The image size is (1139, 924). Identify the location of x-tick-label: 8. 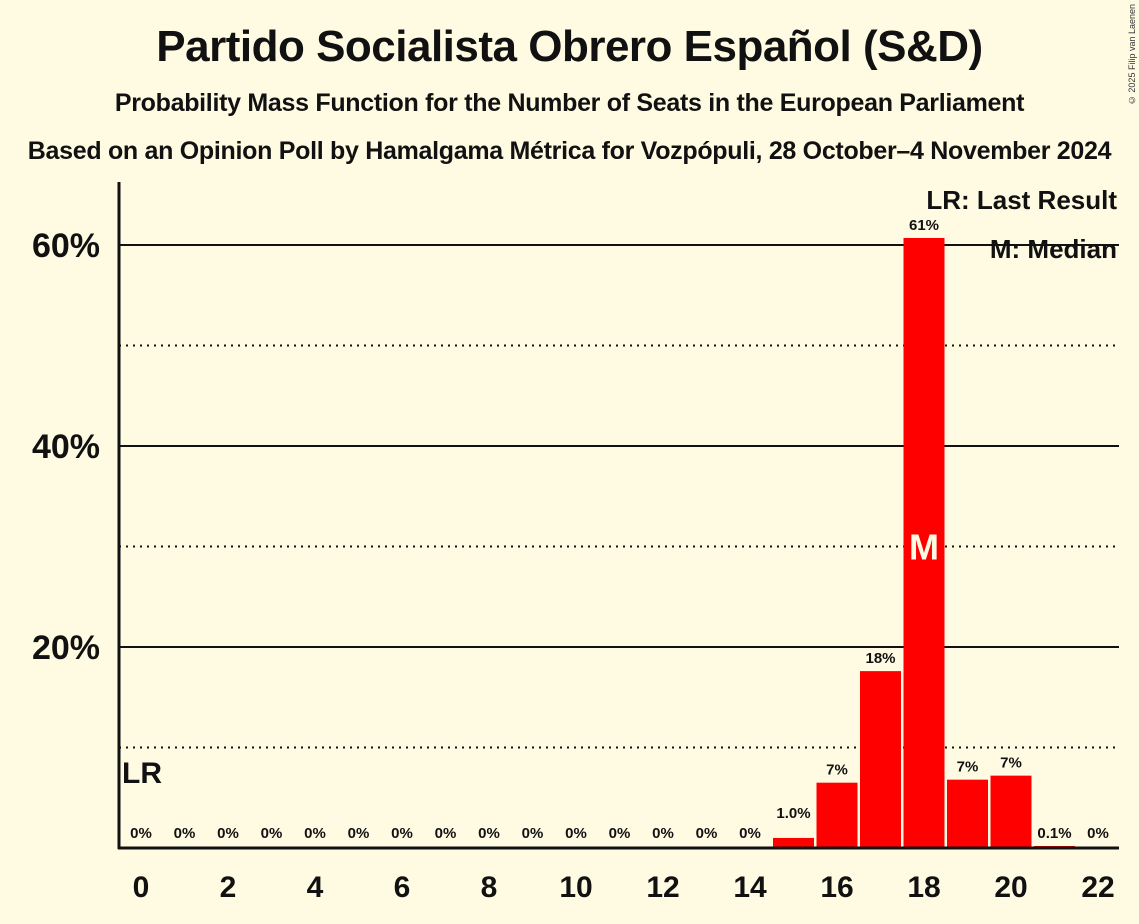
(489, 887).